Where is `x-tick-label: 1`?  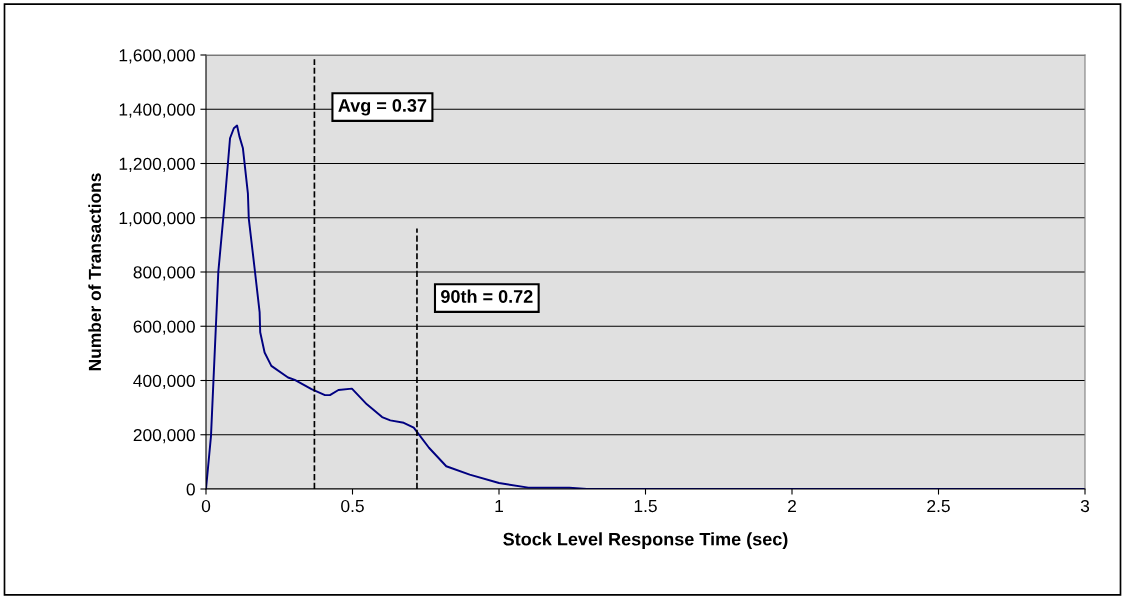 x-tick-label: 1 is located at coordinates (499, 506).